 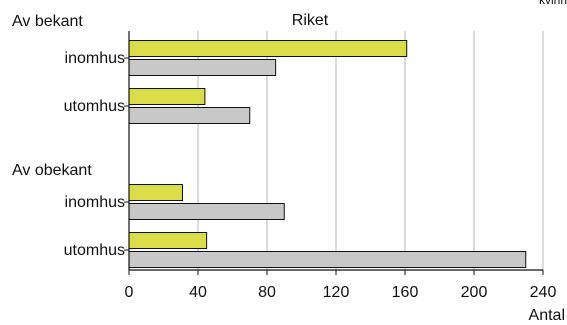 What do you see at coordinates (52, 170) in the screenshot?
I see `group-label-obekant: Av obekant` at bounding box center [52, 170].